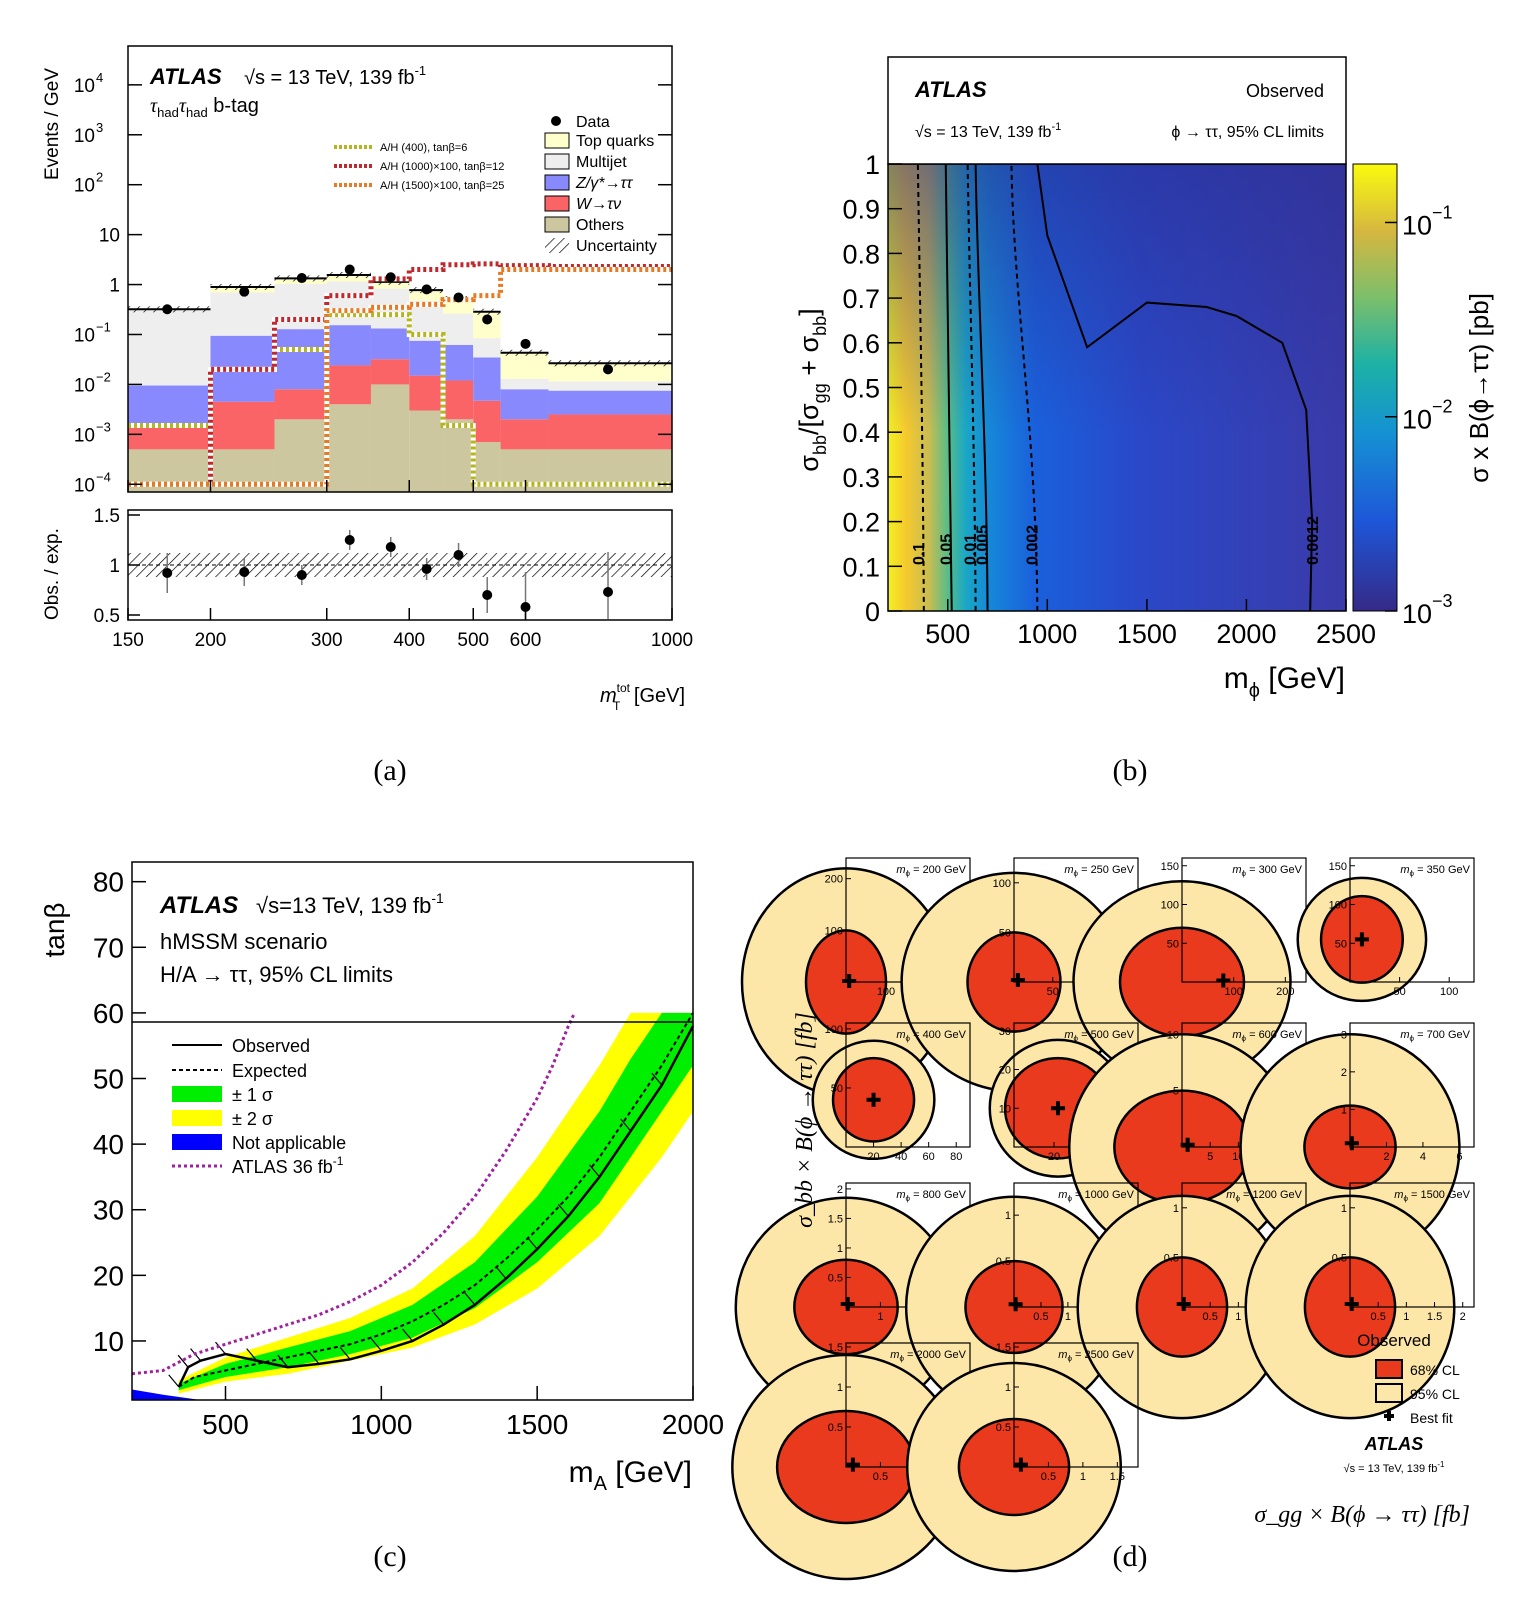 The image size is (1524, 1614). Describe the element at coordinates (857, 977) in the screenshot. I see `d-panel-0: mϕ = 200 GeV100200300100200` at that location.